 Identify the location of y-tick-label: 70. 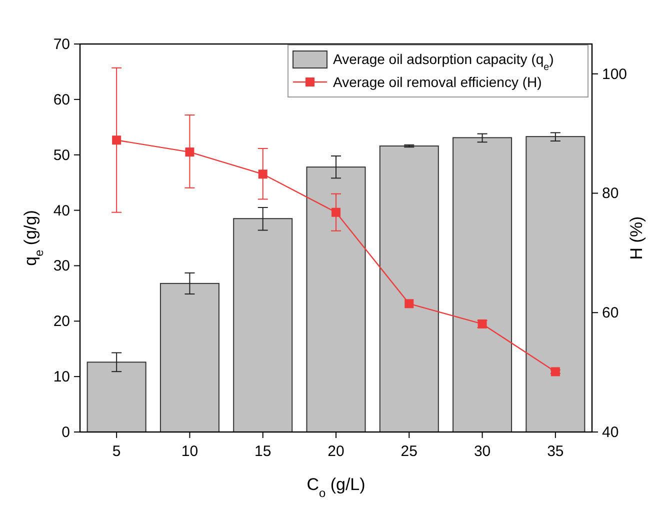
(61, 44).